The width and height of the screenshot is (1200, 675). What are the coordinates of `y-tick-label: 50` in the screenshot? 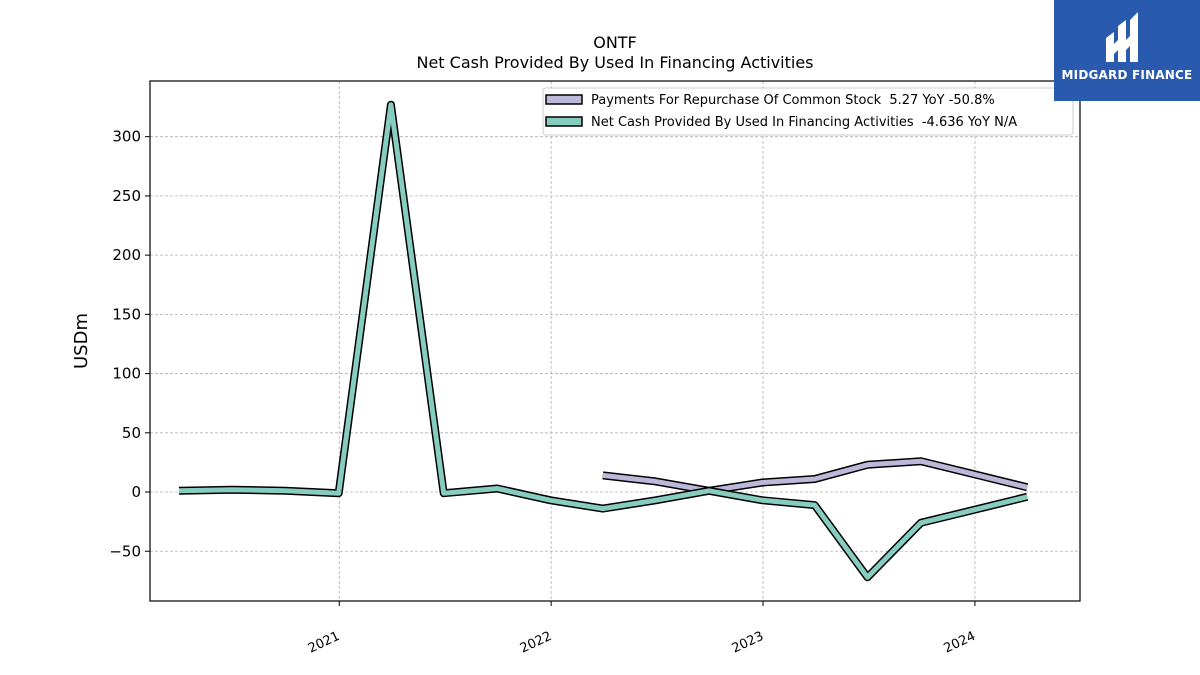 It's located at (131, 433).